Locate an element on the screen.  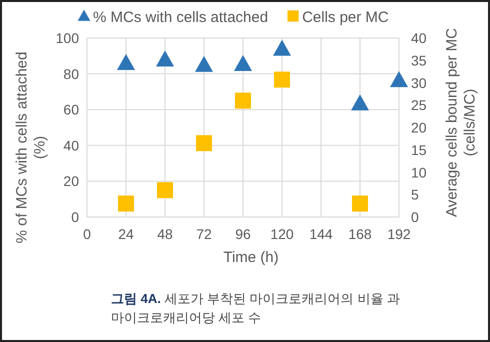
x-tick-label: 24 is located at coordinates (126, 234).